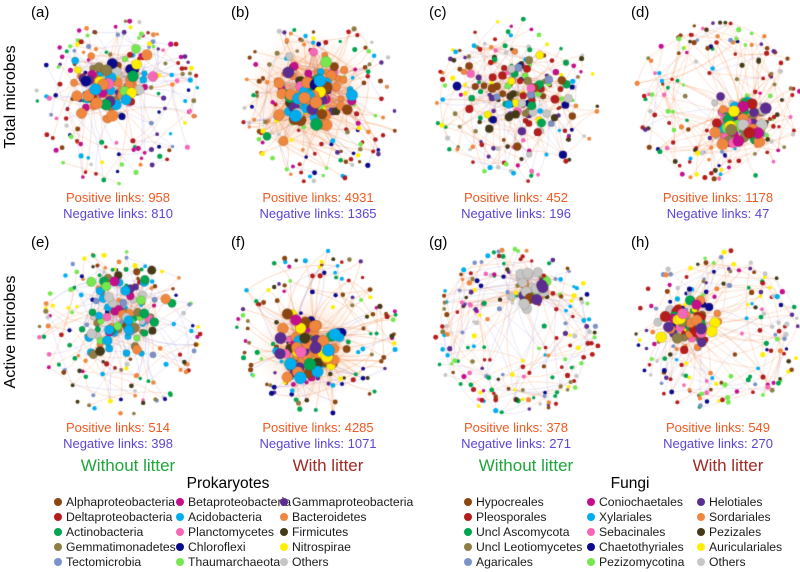  Describe the element at coordinates (516, 213) in the screenshot. I see `negative-links-text: Negative links: 196` at that location.